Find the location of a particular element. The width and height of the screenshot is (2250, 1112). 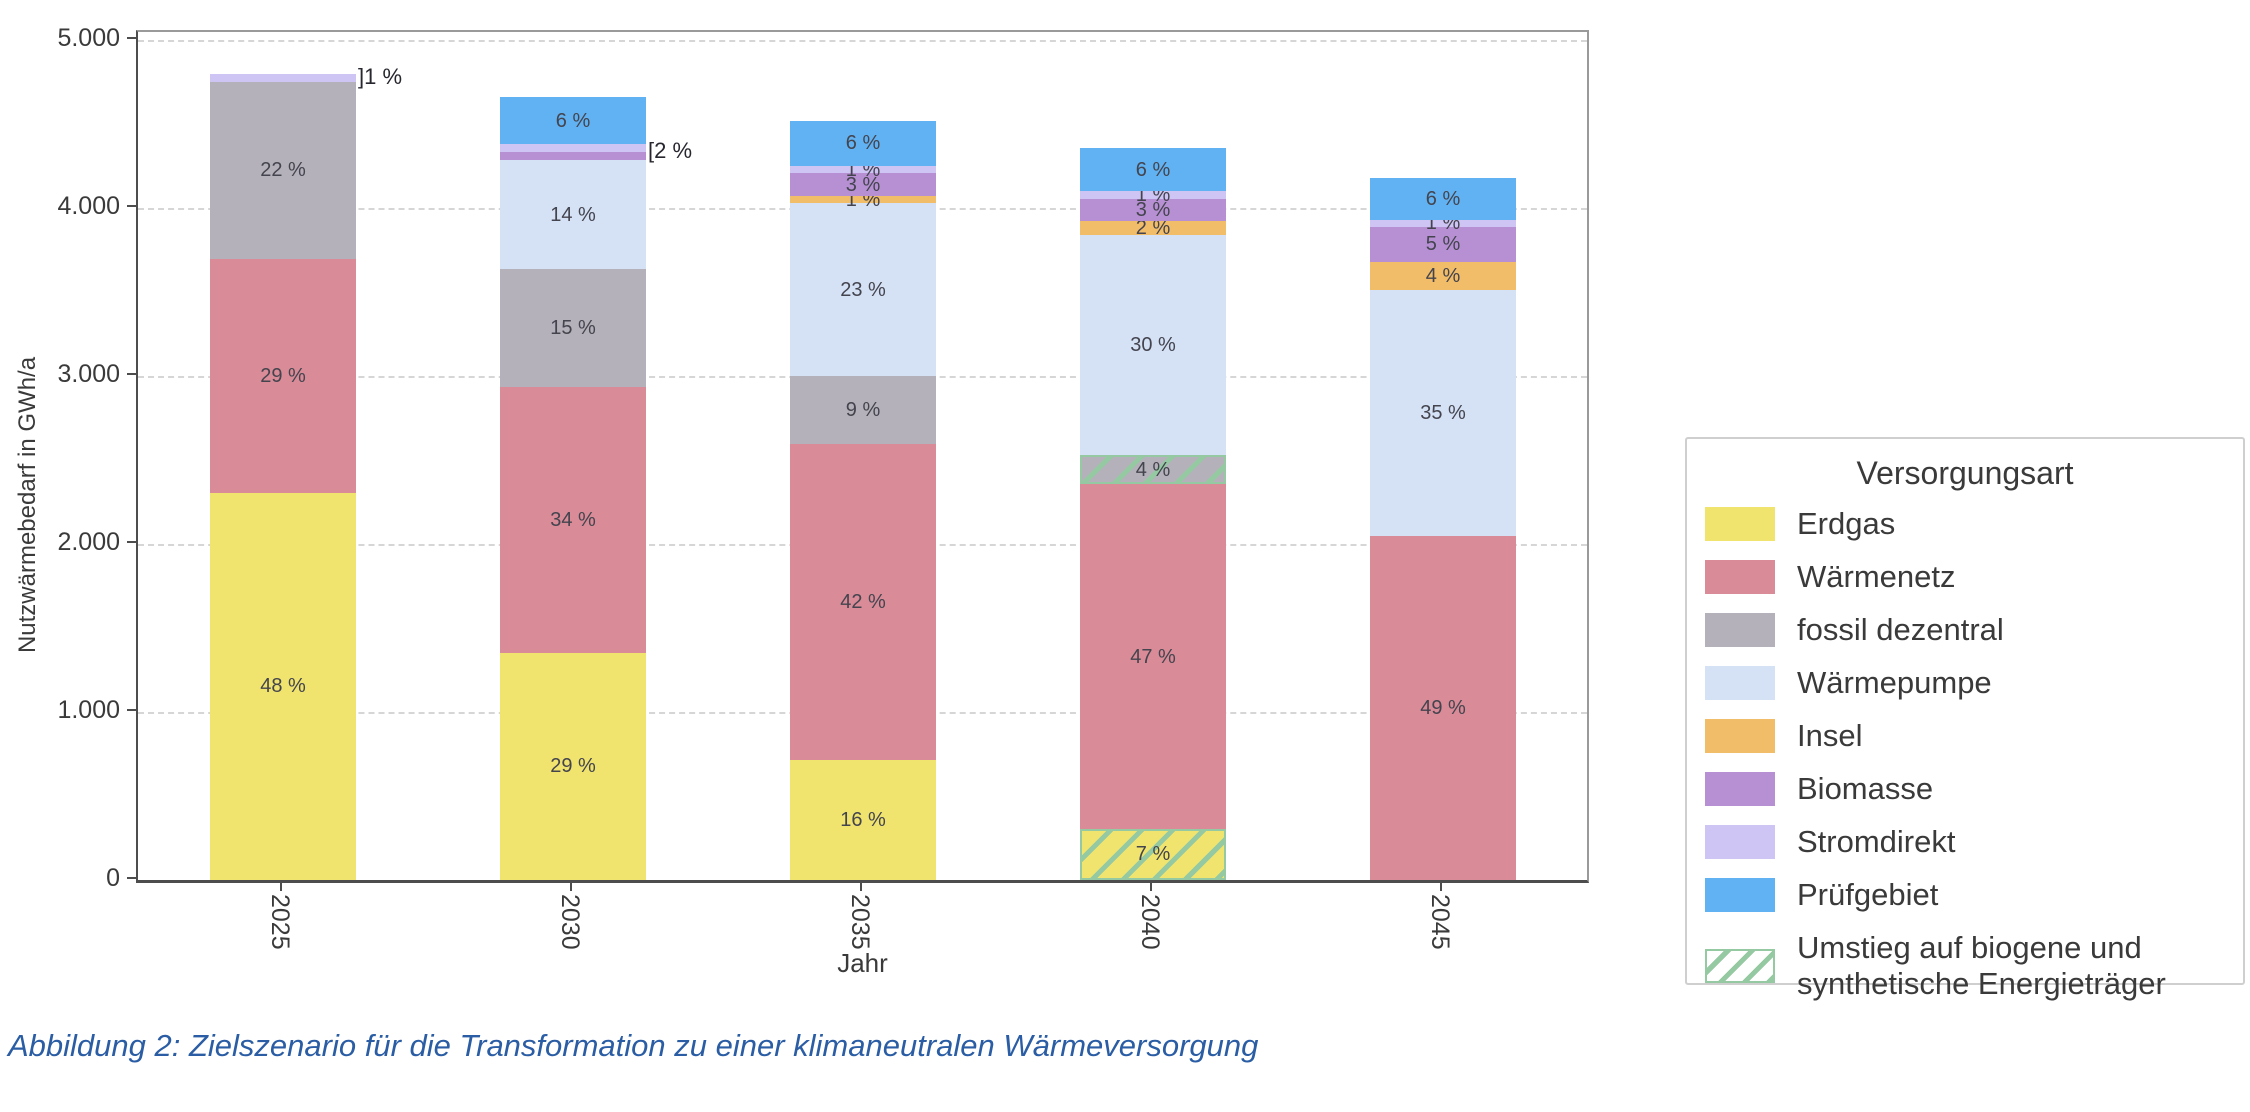

segment-2030-Biomasse is located at coordinates (573, 155).